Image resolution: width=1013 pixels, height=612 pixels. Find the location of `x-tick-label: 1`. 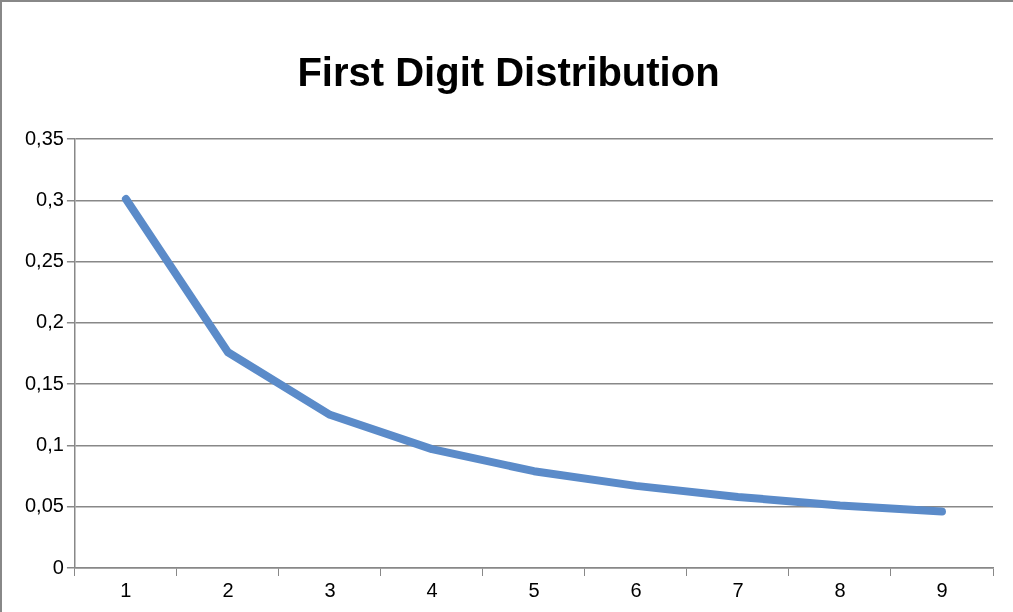

x-tick-label: 1 is located at coordinates (126, 589).